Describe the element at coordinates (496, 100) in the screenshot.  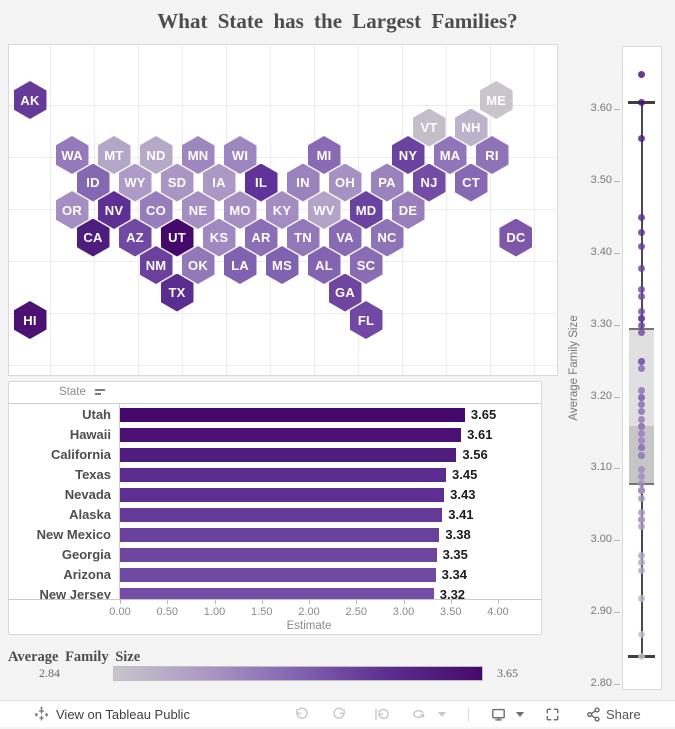
I see `hex-ME: ME` at that location.